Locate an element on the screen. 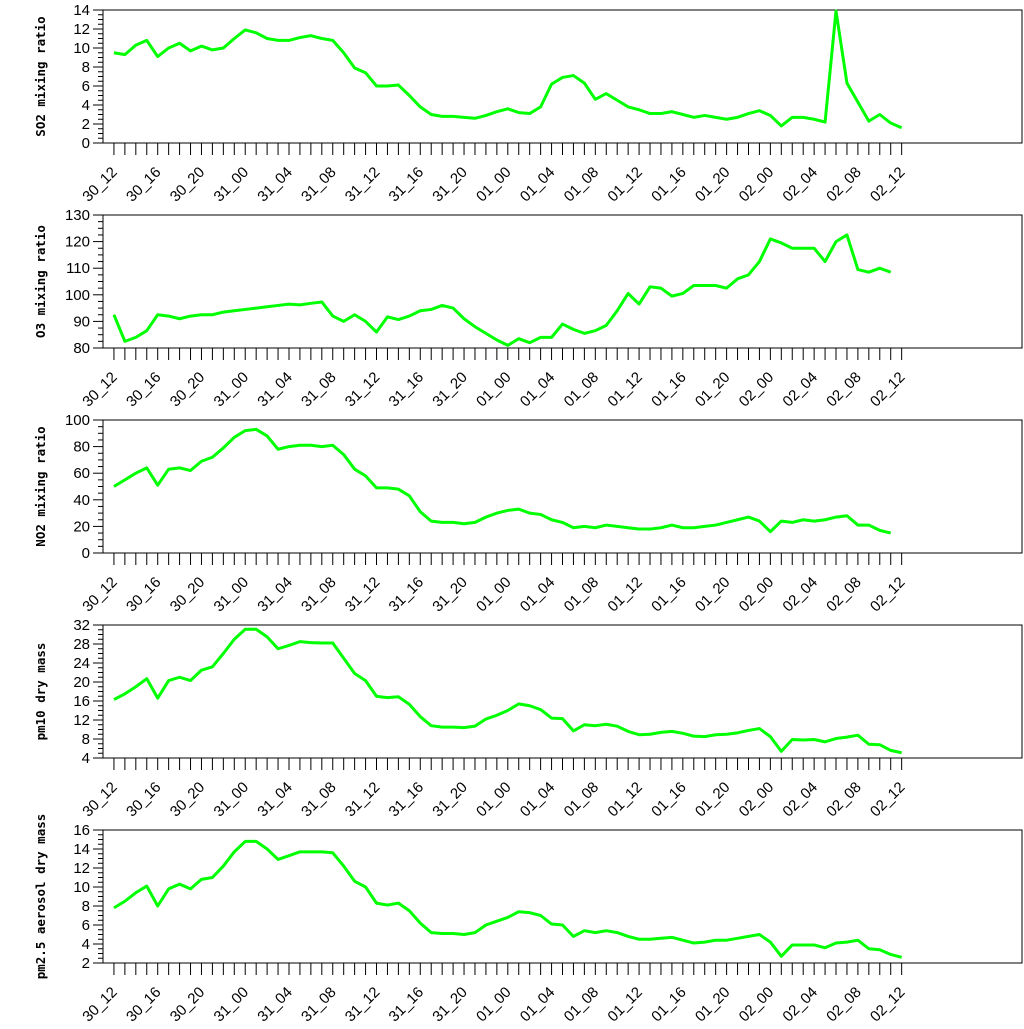 This screenshot has width=1024, height=1029. y-tick-label: 90 is located at coordinates (81, 321).